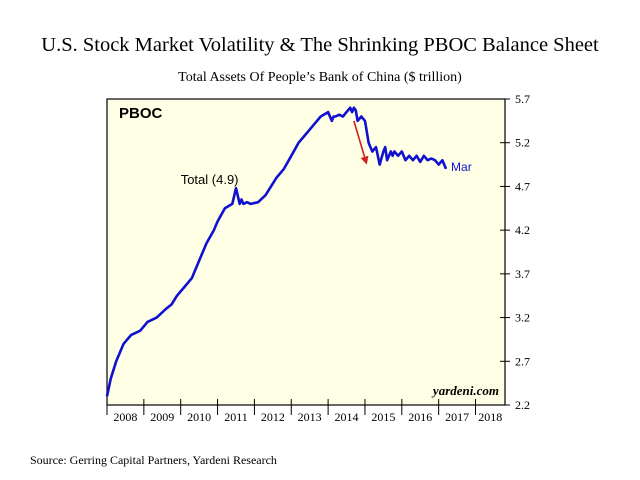 This screenshot has height=480, width=640. What do you see at coordinates (210, 179) in the screenshot?
I see `series-label: Total (4.9)` at bounding box center [210, 179].